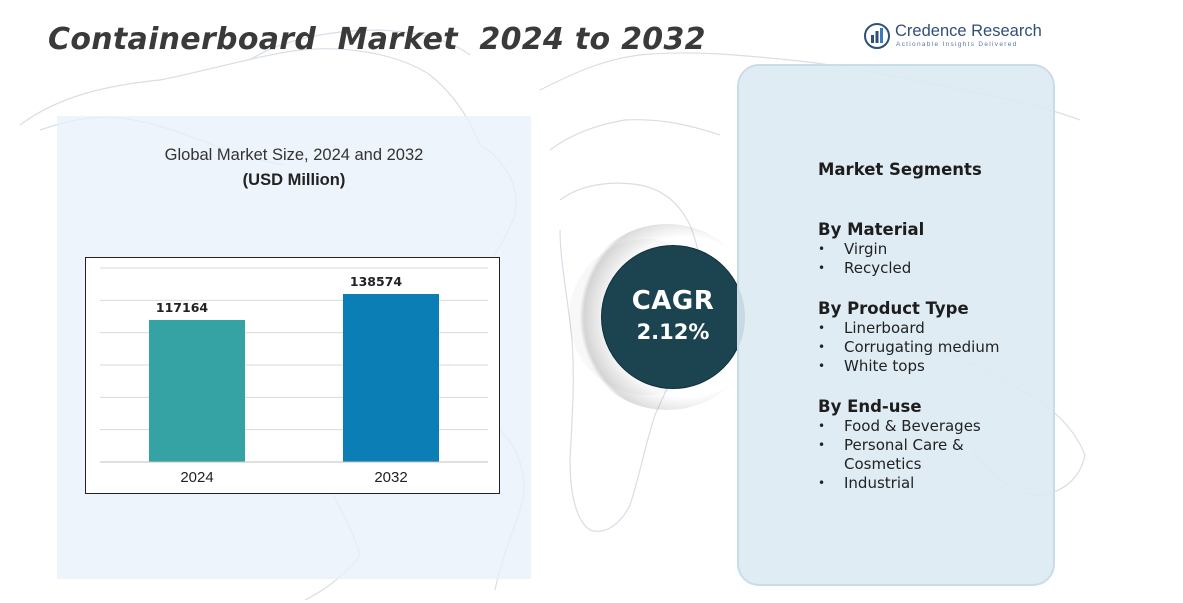 Image resolution: width=1183 pixels, height=603 pixels. I want to click on list-item: • Personal Care & Cosmetics, so click(911, 455).